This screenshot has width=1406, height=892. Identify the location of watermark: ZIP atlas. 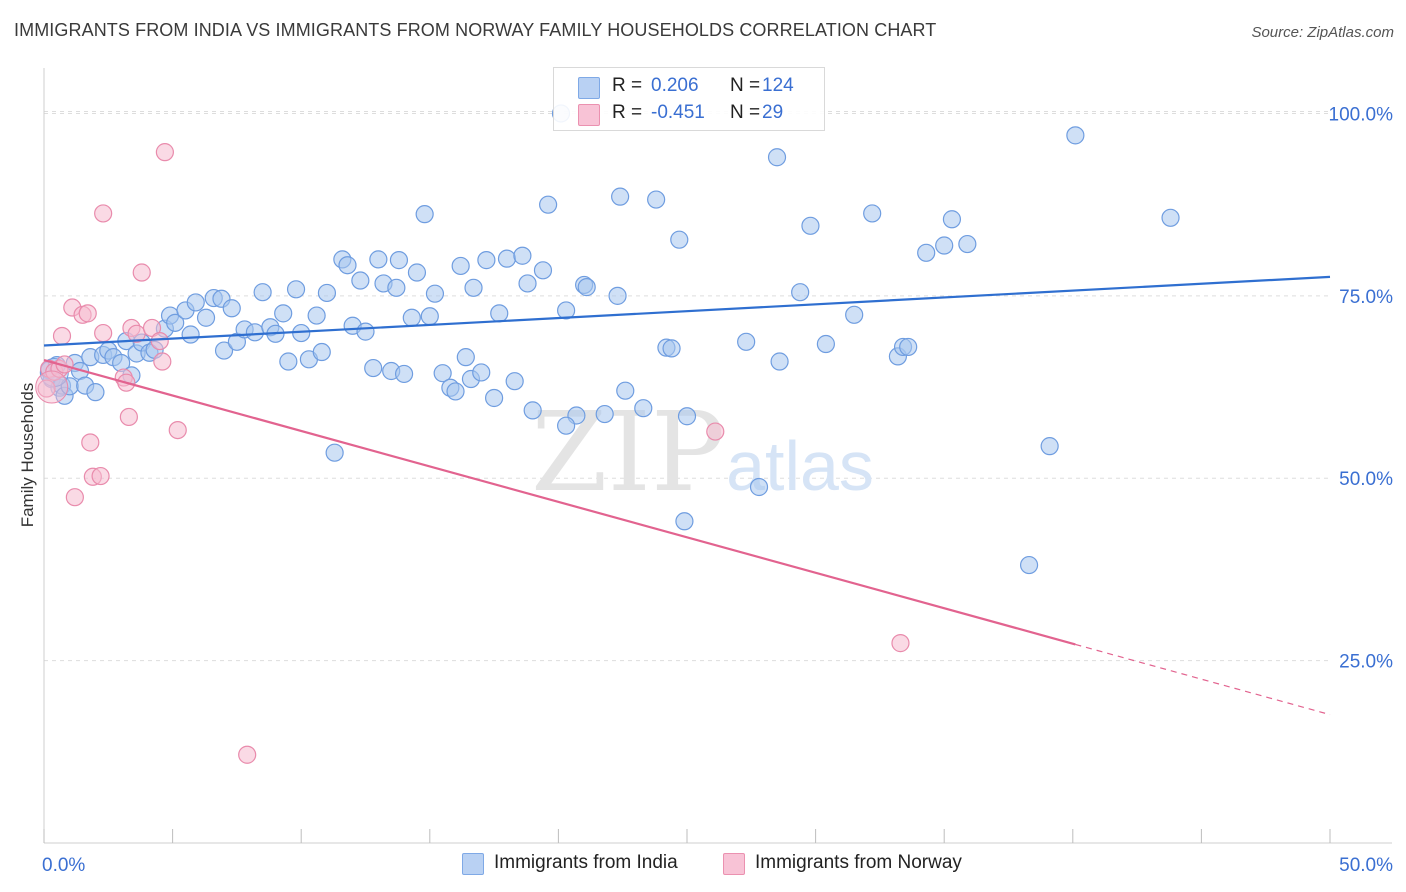
(702, 452).